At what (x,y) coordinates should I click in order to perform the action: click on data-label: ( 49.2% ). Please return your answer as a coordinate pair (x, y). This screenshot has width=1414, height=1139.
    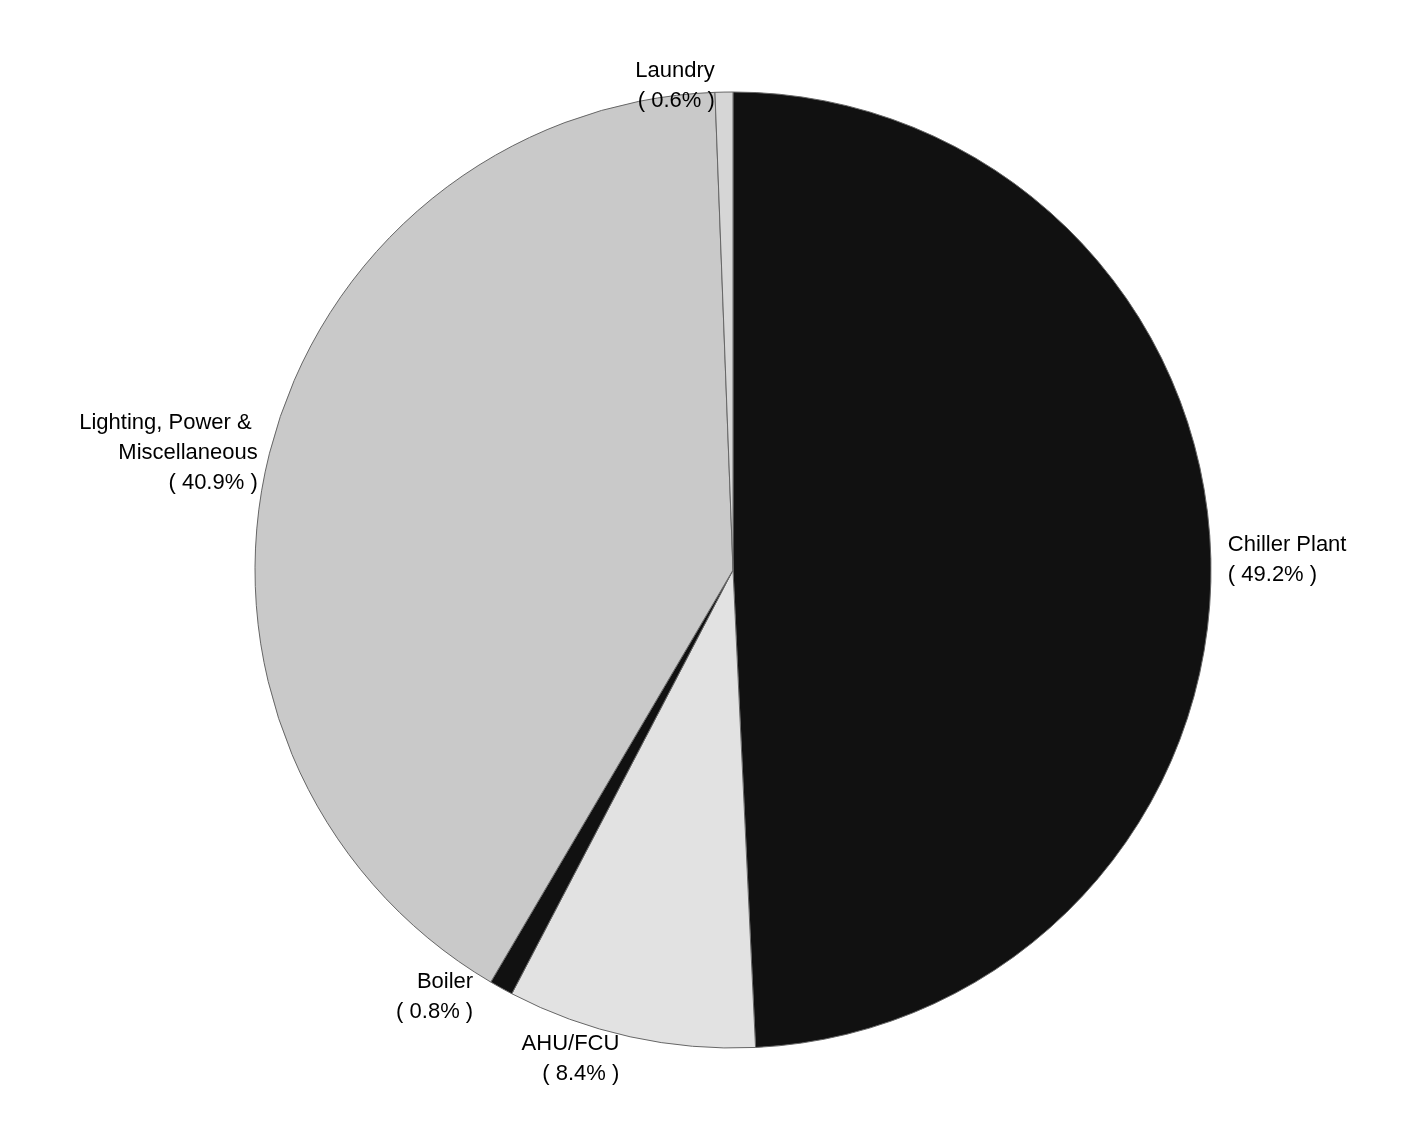
    Looking at the image, I should click on (1272, 574).